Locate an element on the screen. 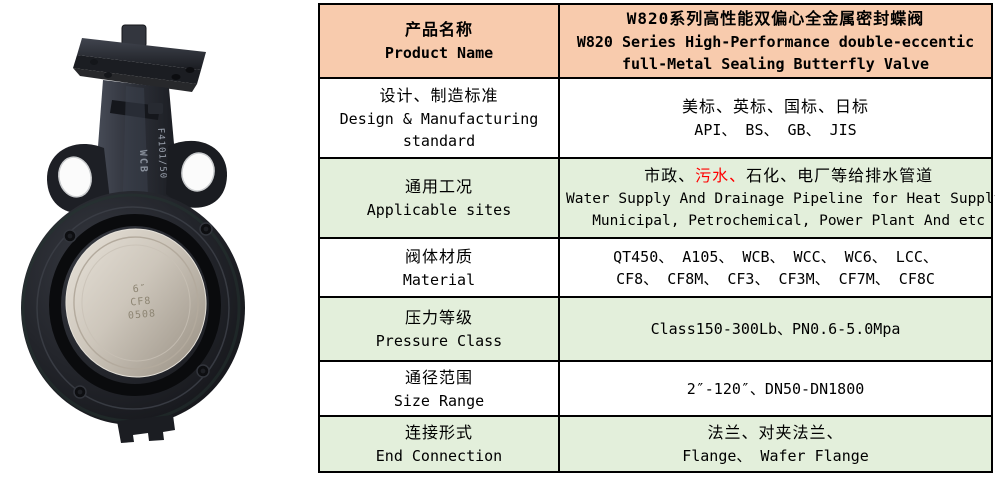 Image resolution: width=995 pixels, height=480 pixels. label-zh: 压力等级 is located at coordinates (438, 317).